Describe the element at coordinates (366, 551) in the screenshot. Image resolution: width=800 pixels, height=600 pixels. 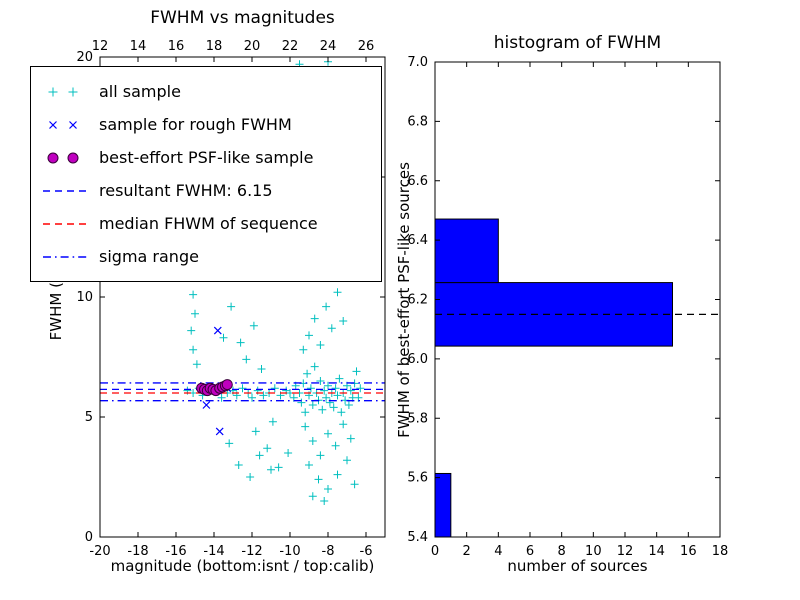
I see `svg-text: -6` at that location.